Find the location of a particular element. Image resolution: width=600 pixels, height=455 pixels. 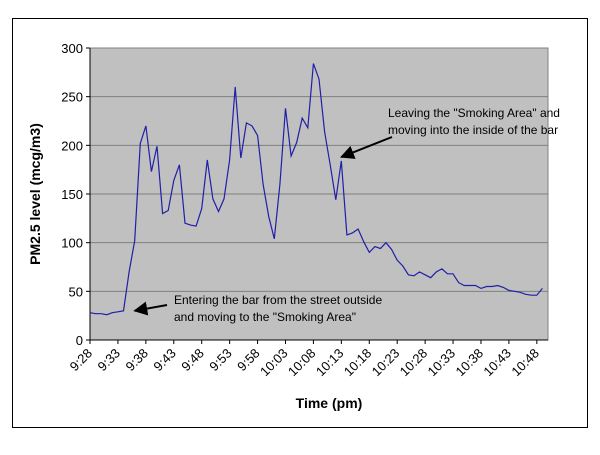

annotation-text: Leaving the "Smoking Area" and is located at coordinates (474, 113).